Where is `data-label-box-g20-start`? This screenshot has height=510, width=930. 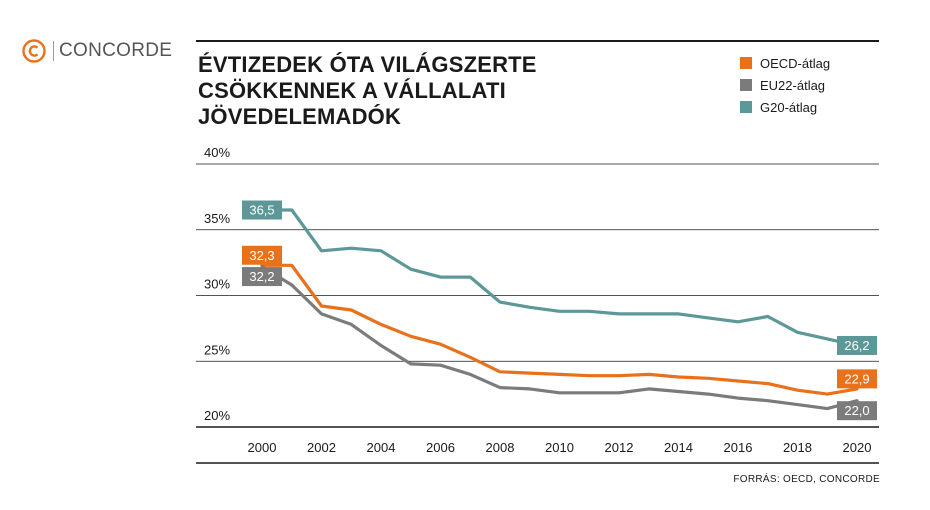 data-label-box-g20-start is located at coordinates (262, 210).